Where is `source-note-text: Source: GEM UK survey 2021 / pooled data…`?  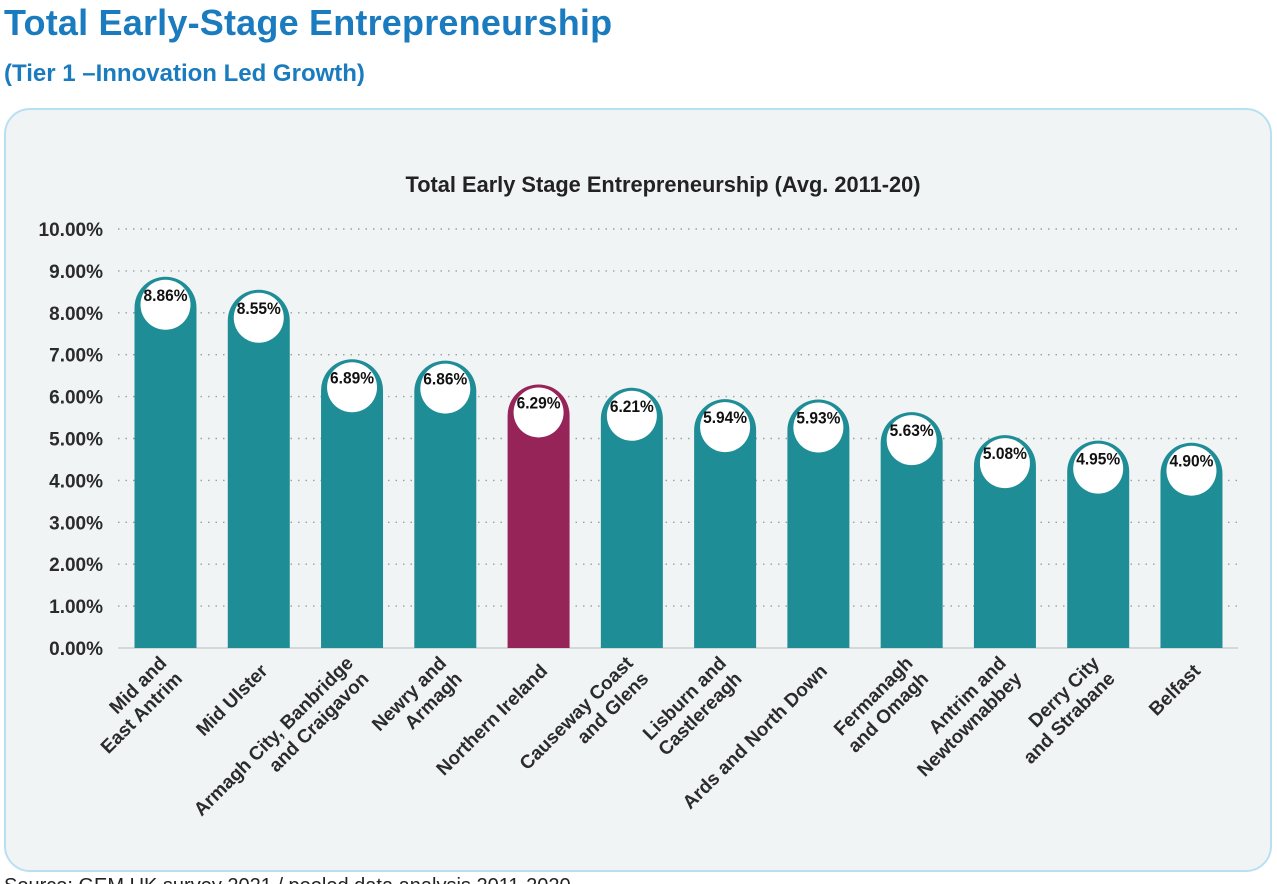
source-note-text: Source: GEM UK survey 2021 / pooled data… is located at coordinates (287, 879).